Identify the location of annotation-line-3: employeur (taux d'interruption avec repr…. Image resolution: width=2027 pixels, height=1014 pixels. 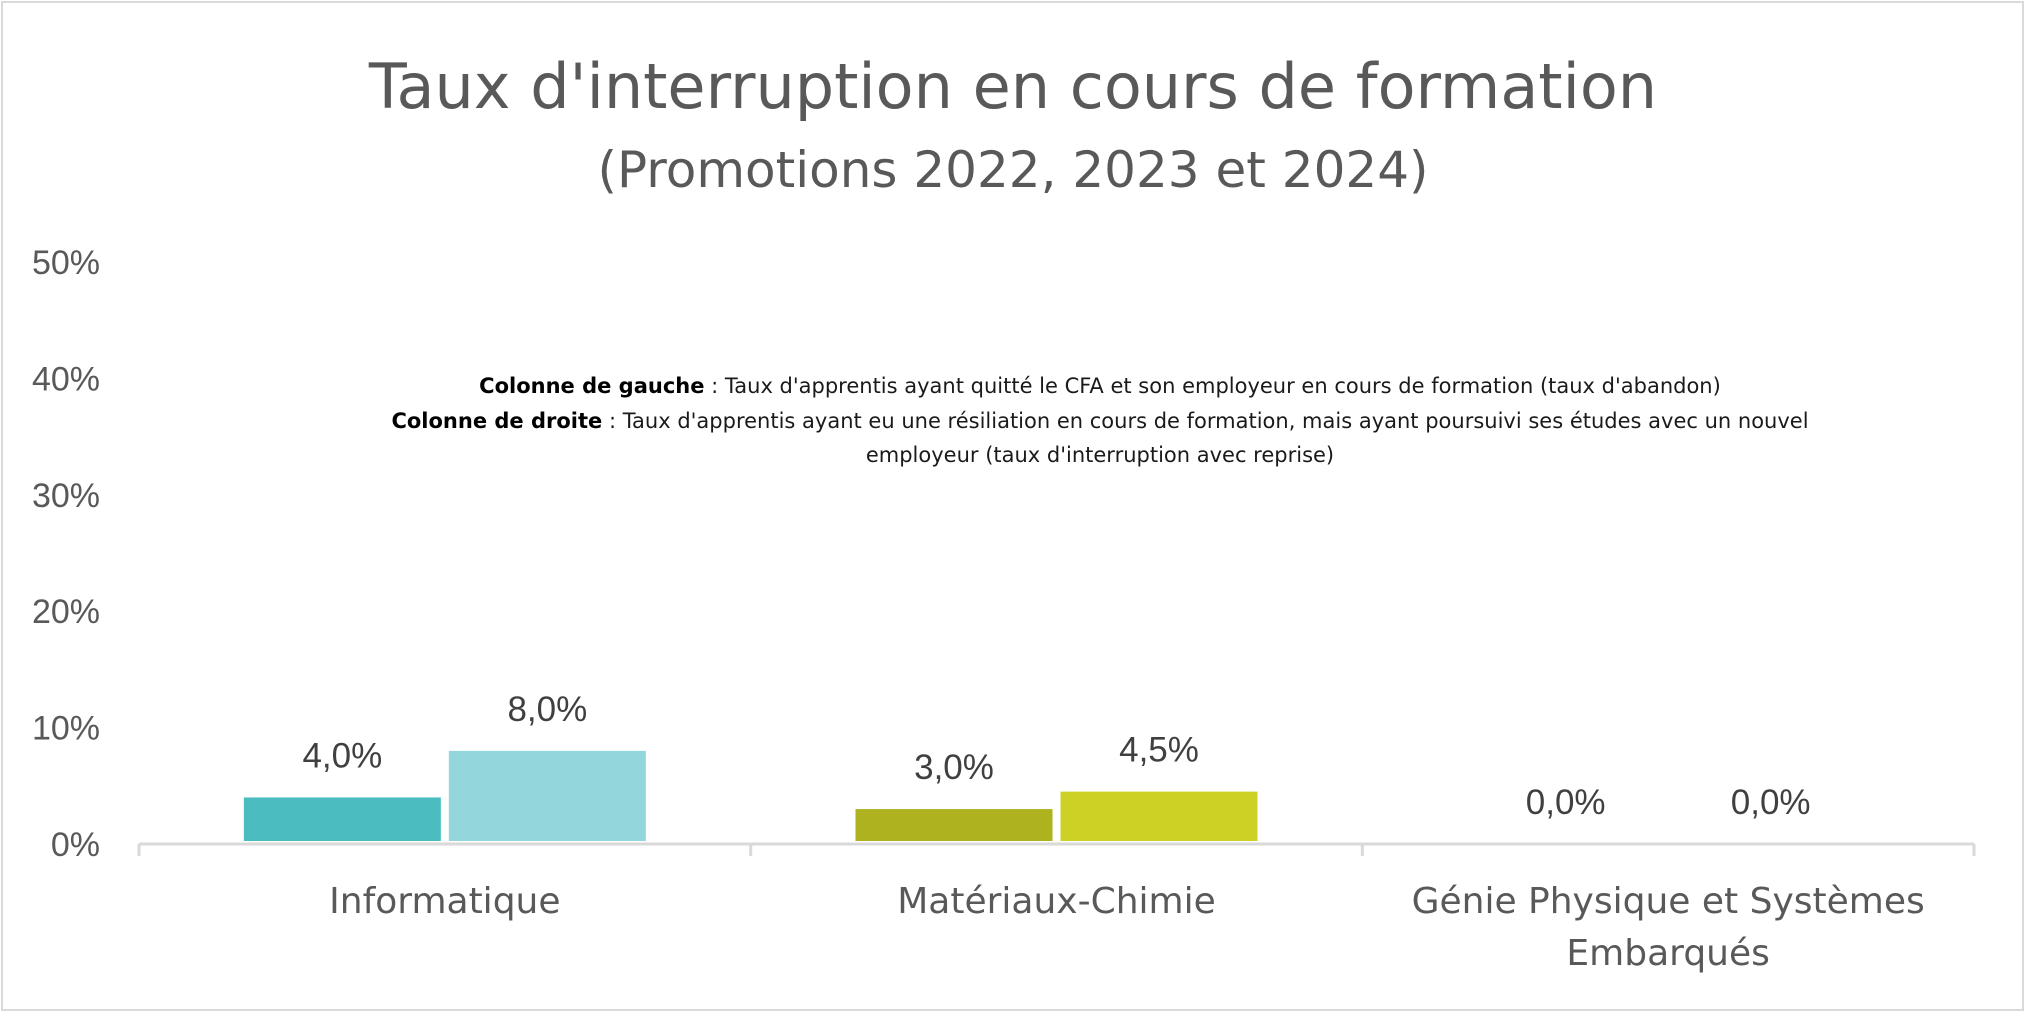
(1100, 455).